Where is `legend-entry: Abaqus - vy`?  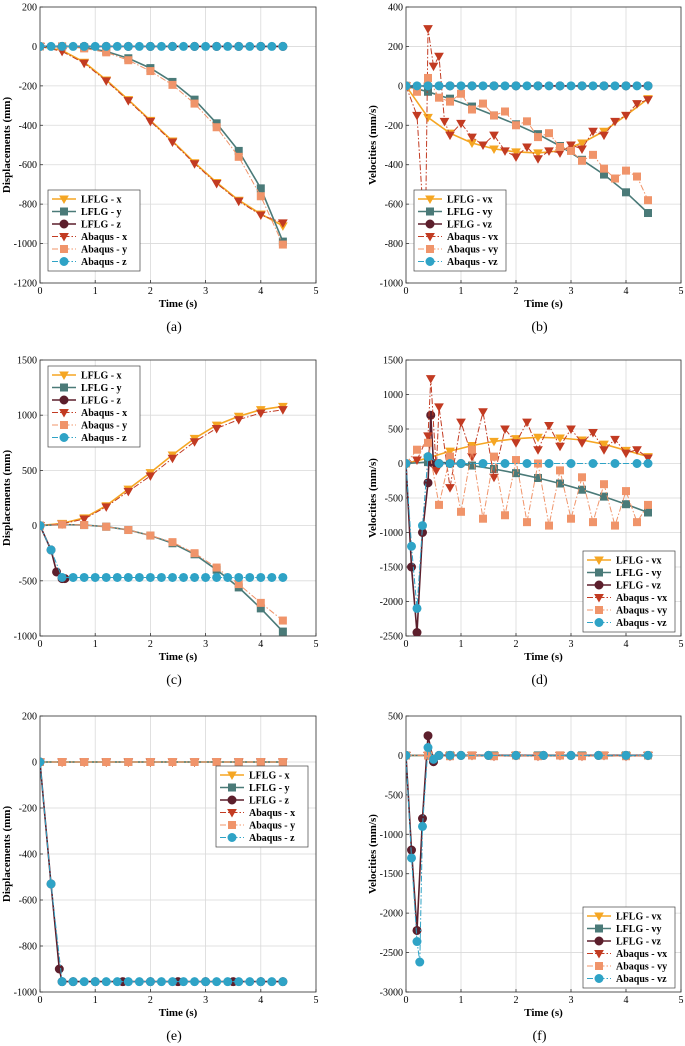
legend-entry: Abaqus - vy is located at coordinates (472, 250).